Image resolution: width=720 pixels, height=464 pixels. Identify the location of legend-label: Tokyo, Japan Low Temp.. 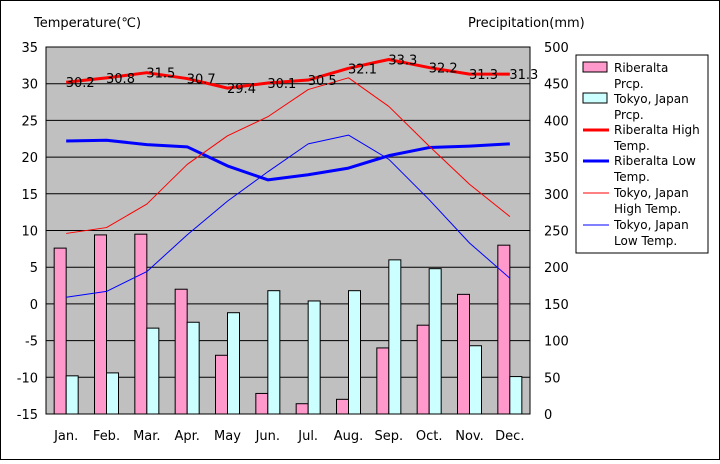
(651, 233).